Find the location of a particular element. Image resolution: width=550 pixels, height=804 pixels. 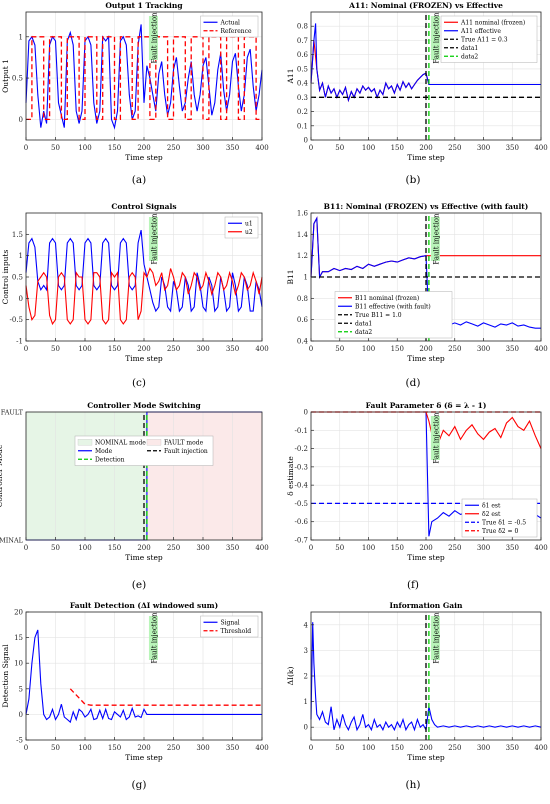

y-tick-label: 4 is located at coordinates (306, 625).